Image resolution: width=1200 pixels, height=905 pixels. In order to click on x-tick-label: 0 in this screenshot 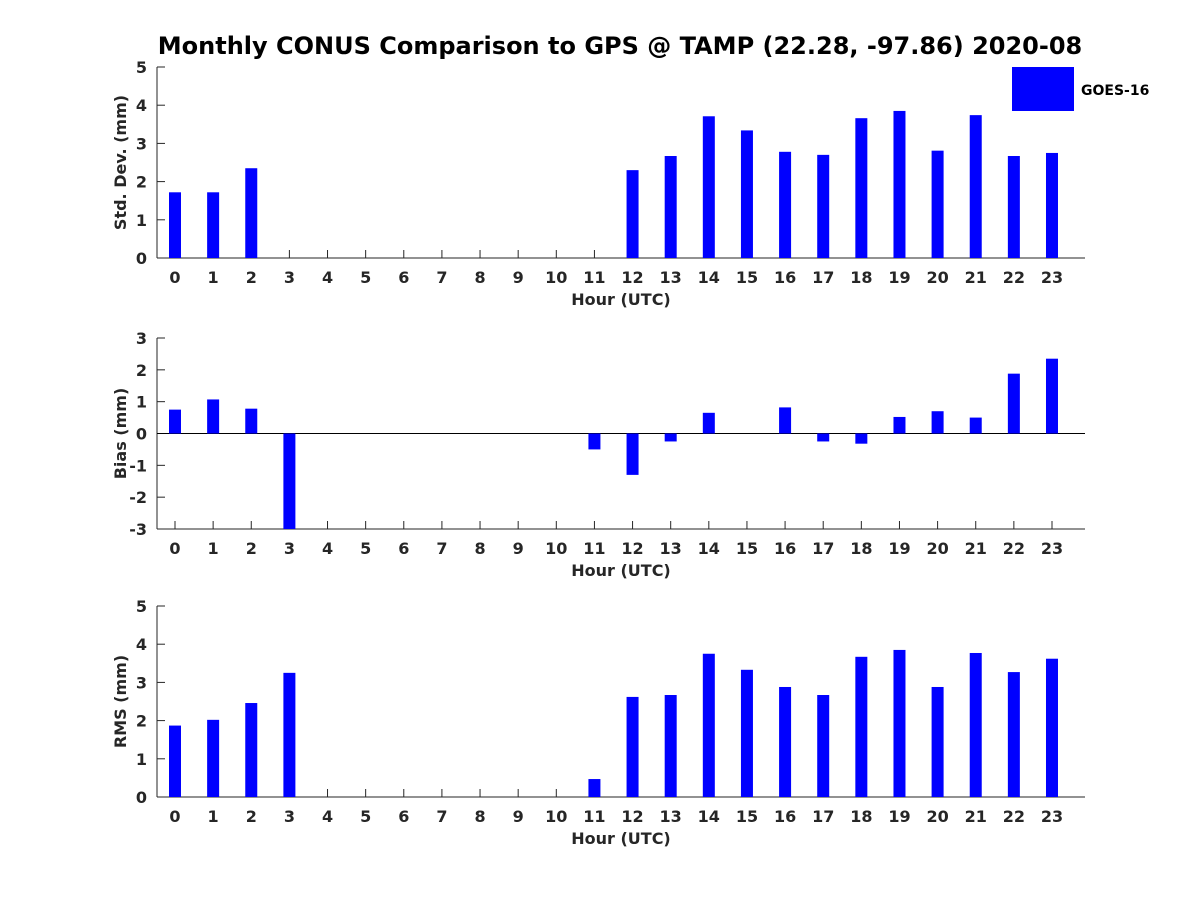, I will do `click(174, 277)`.